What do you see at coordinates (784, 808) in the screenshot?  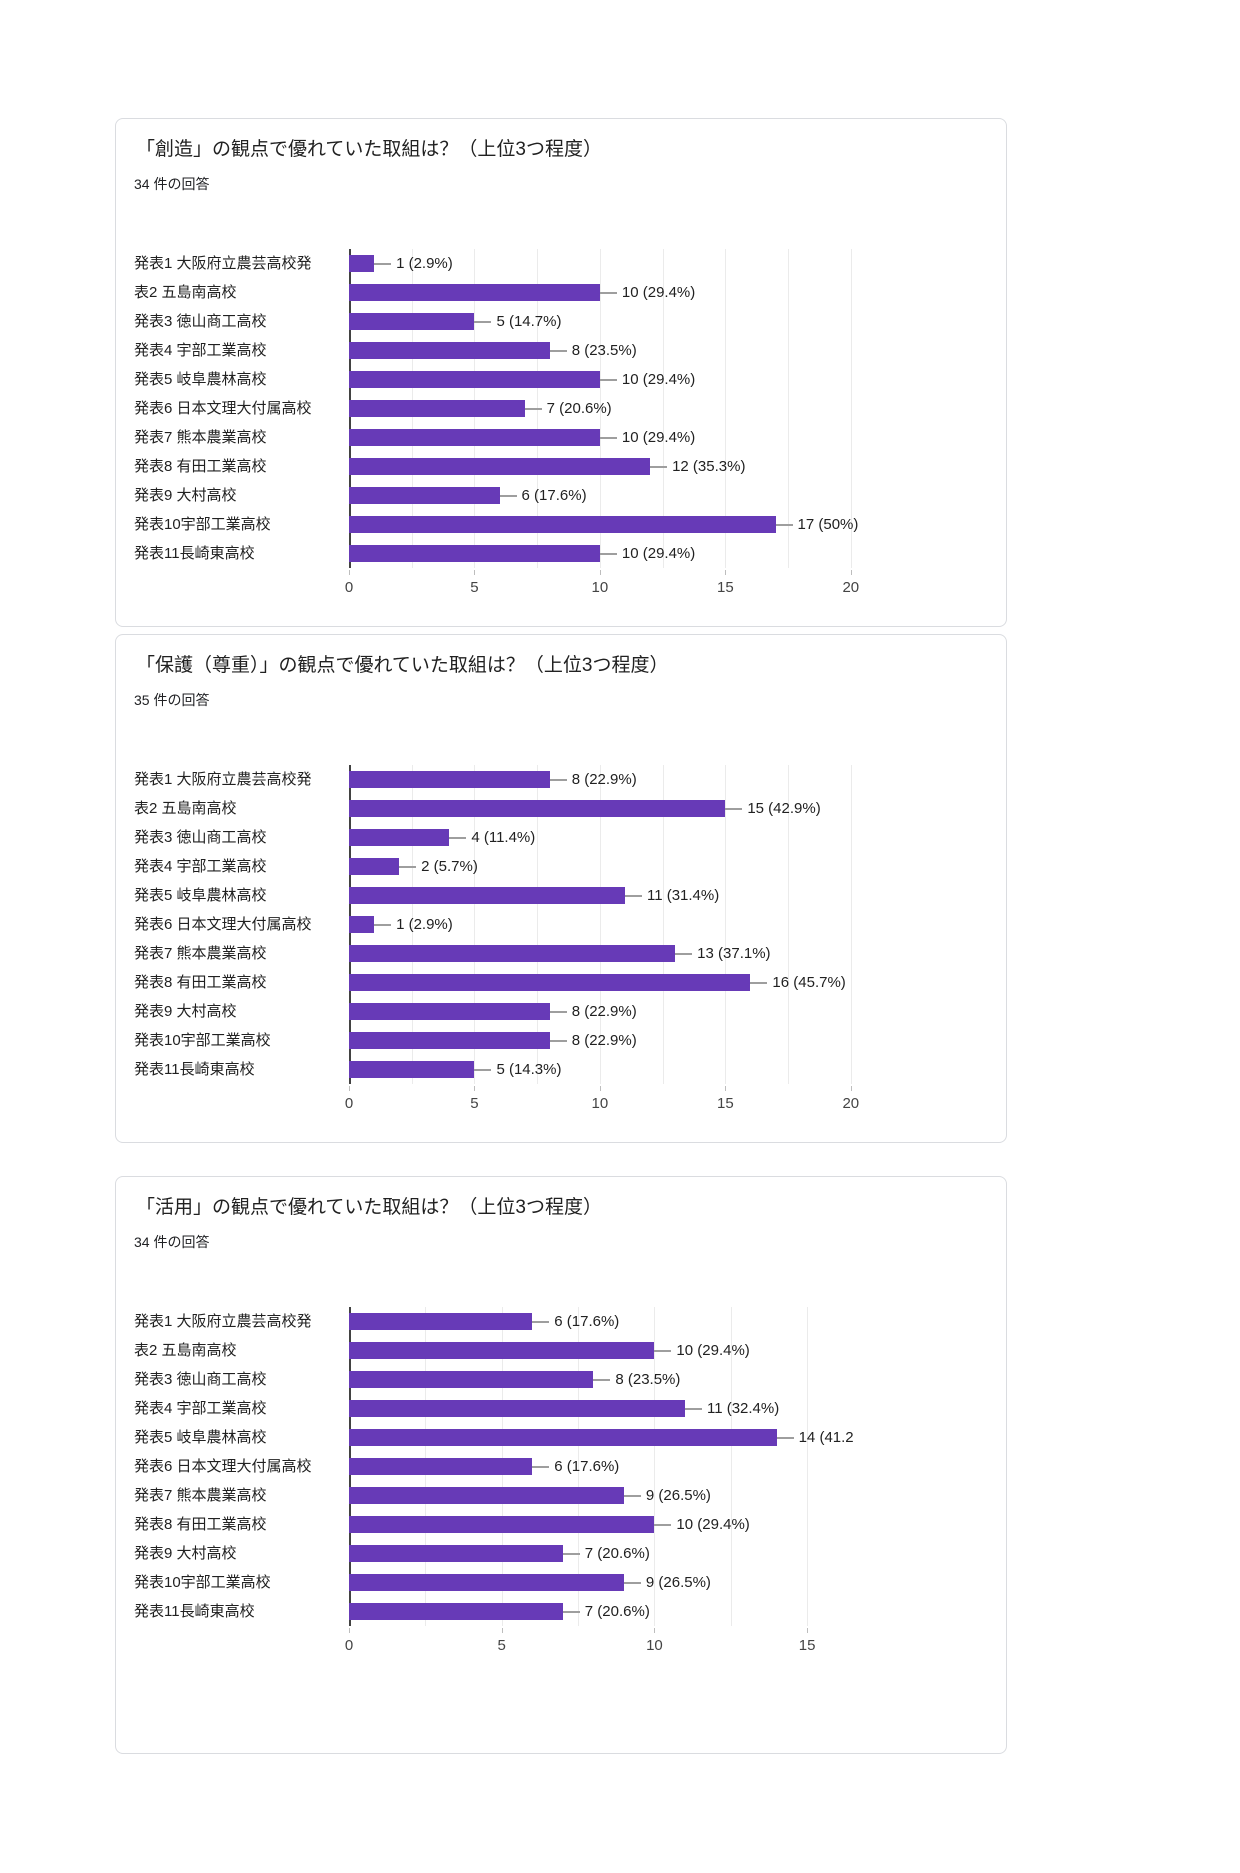 I see `value-label: 15 (42.9%)` at bounding box center [784, 808].